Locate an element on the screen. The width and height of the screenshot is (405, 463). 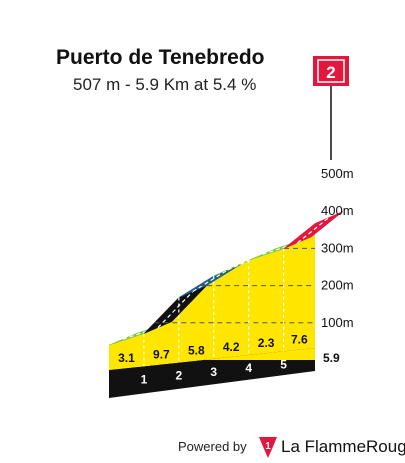
altitude-tick-label: 500m is located at coordinates (337, 173).